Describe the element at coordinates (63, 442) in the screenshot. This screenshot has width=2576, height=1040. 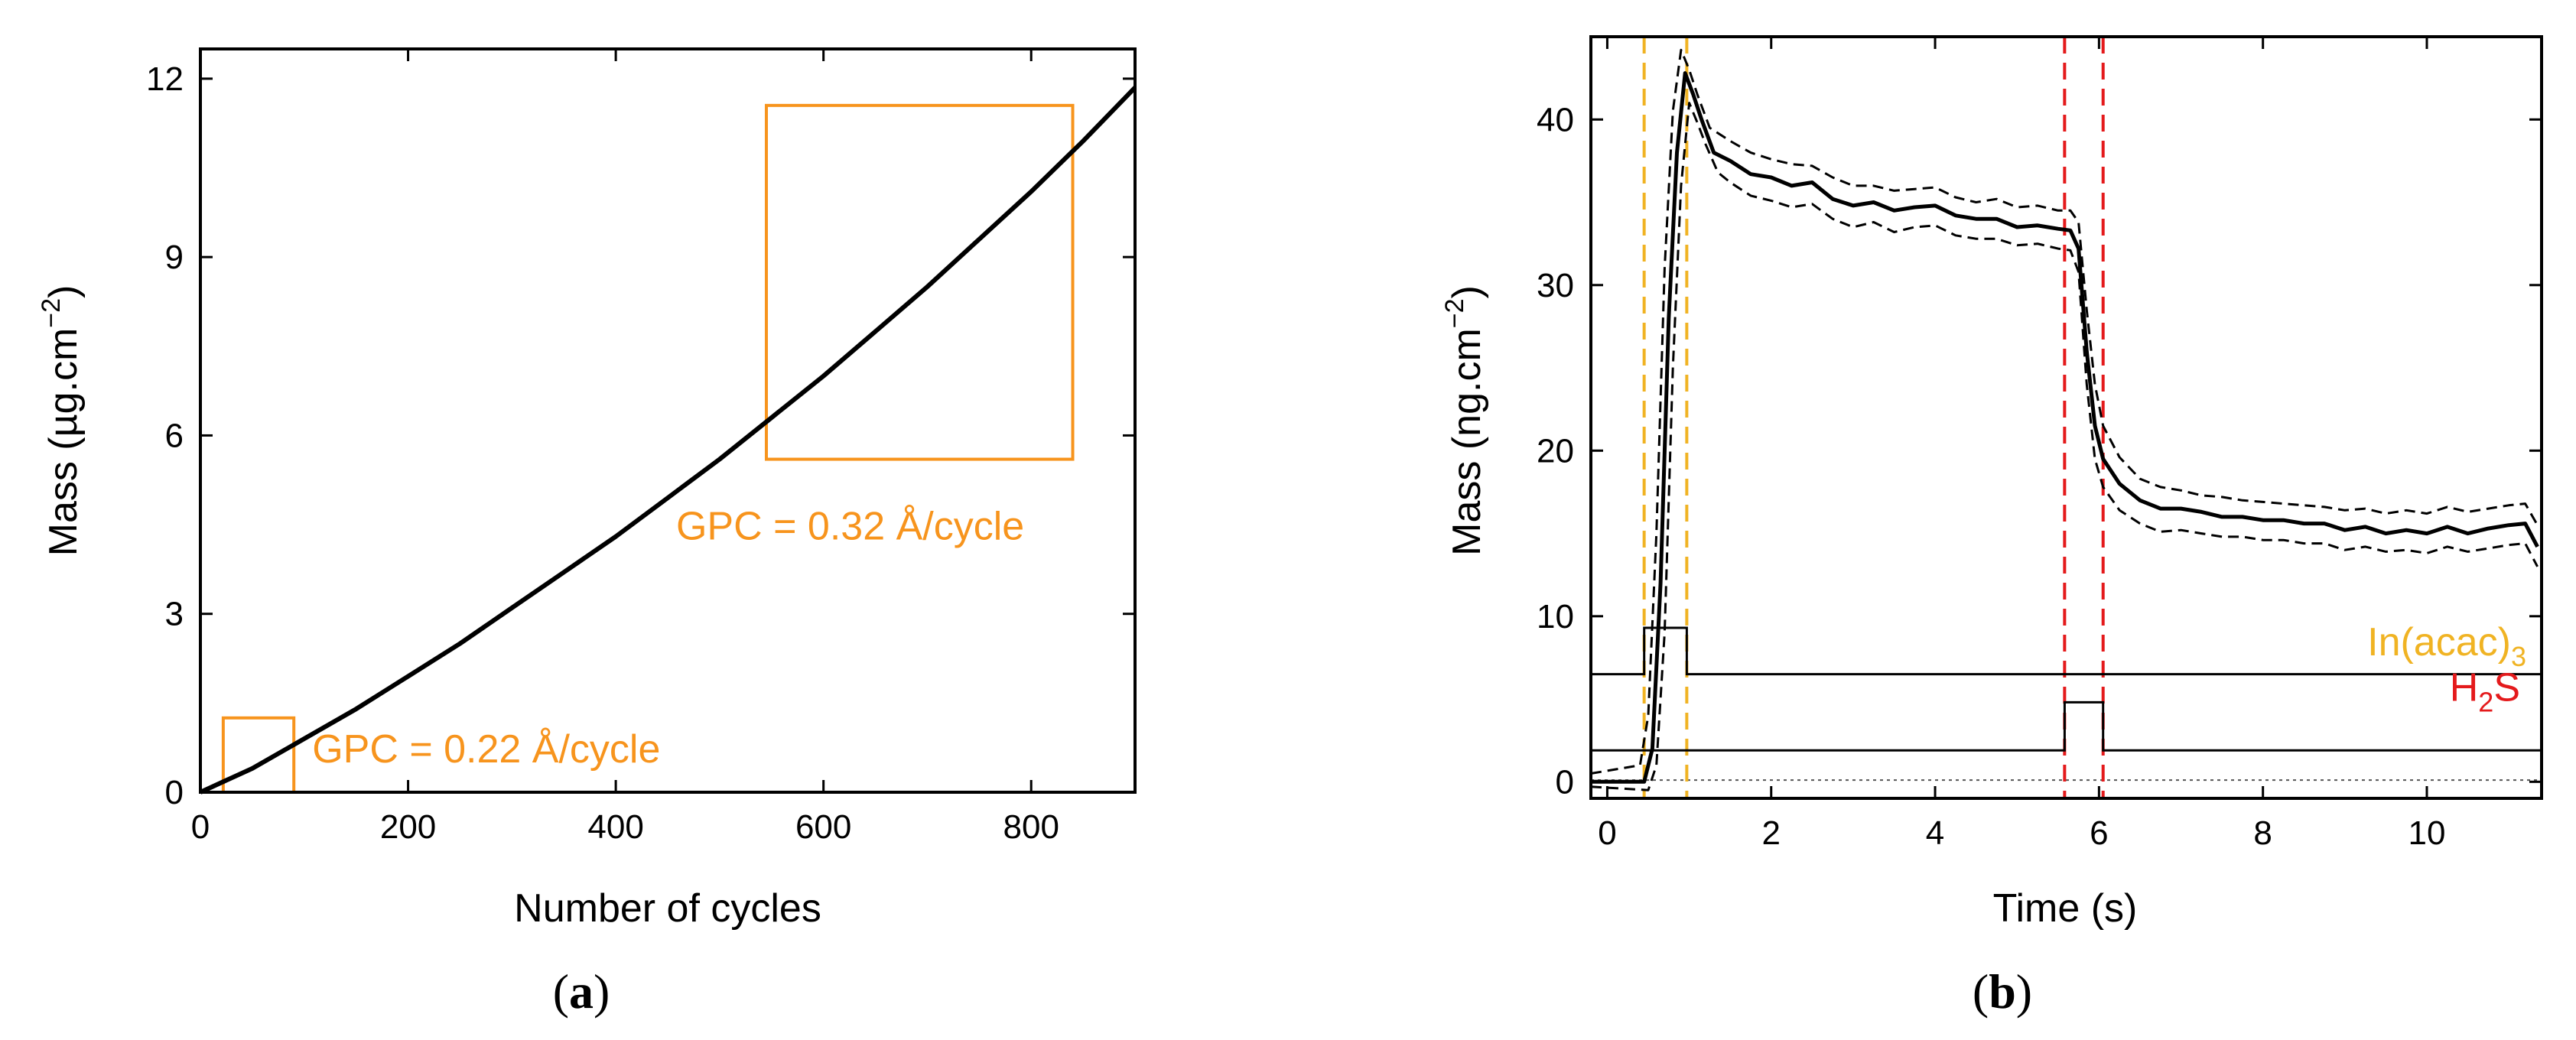
I see `panel-a-y-axis-title-text: Mass (µg.cm` at that location.